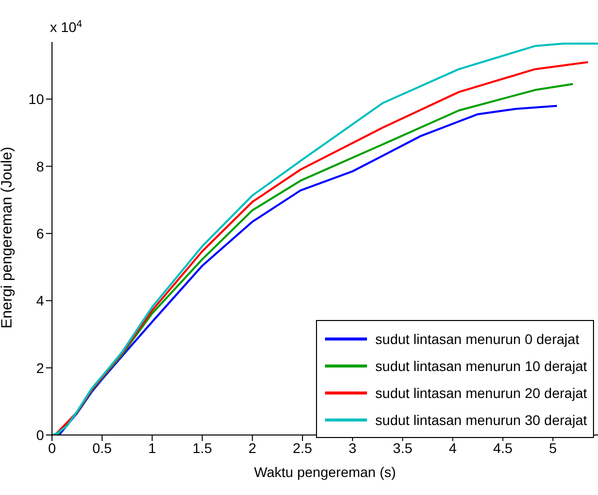 Image resolution: width=598 pixels, height=495 pixels. I want to click on x-tick-label: 3, so click(352, 448).